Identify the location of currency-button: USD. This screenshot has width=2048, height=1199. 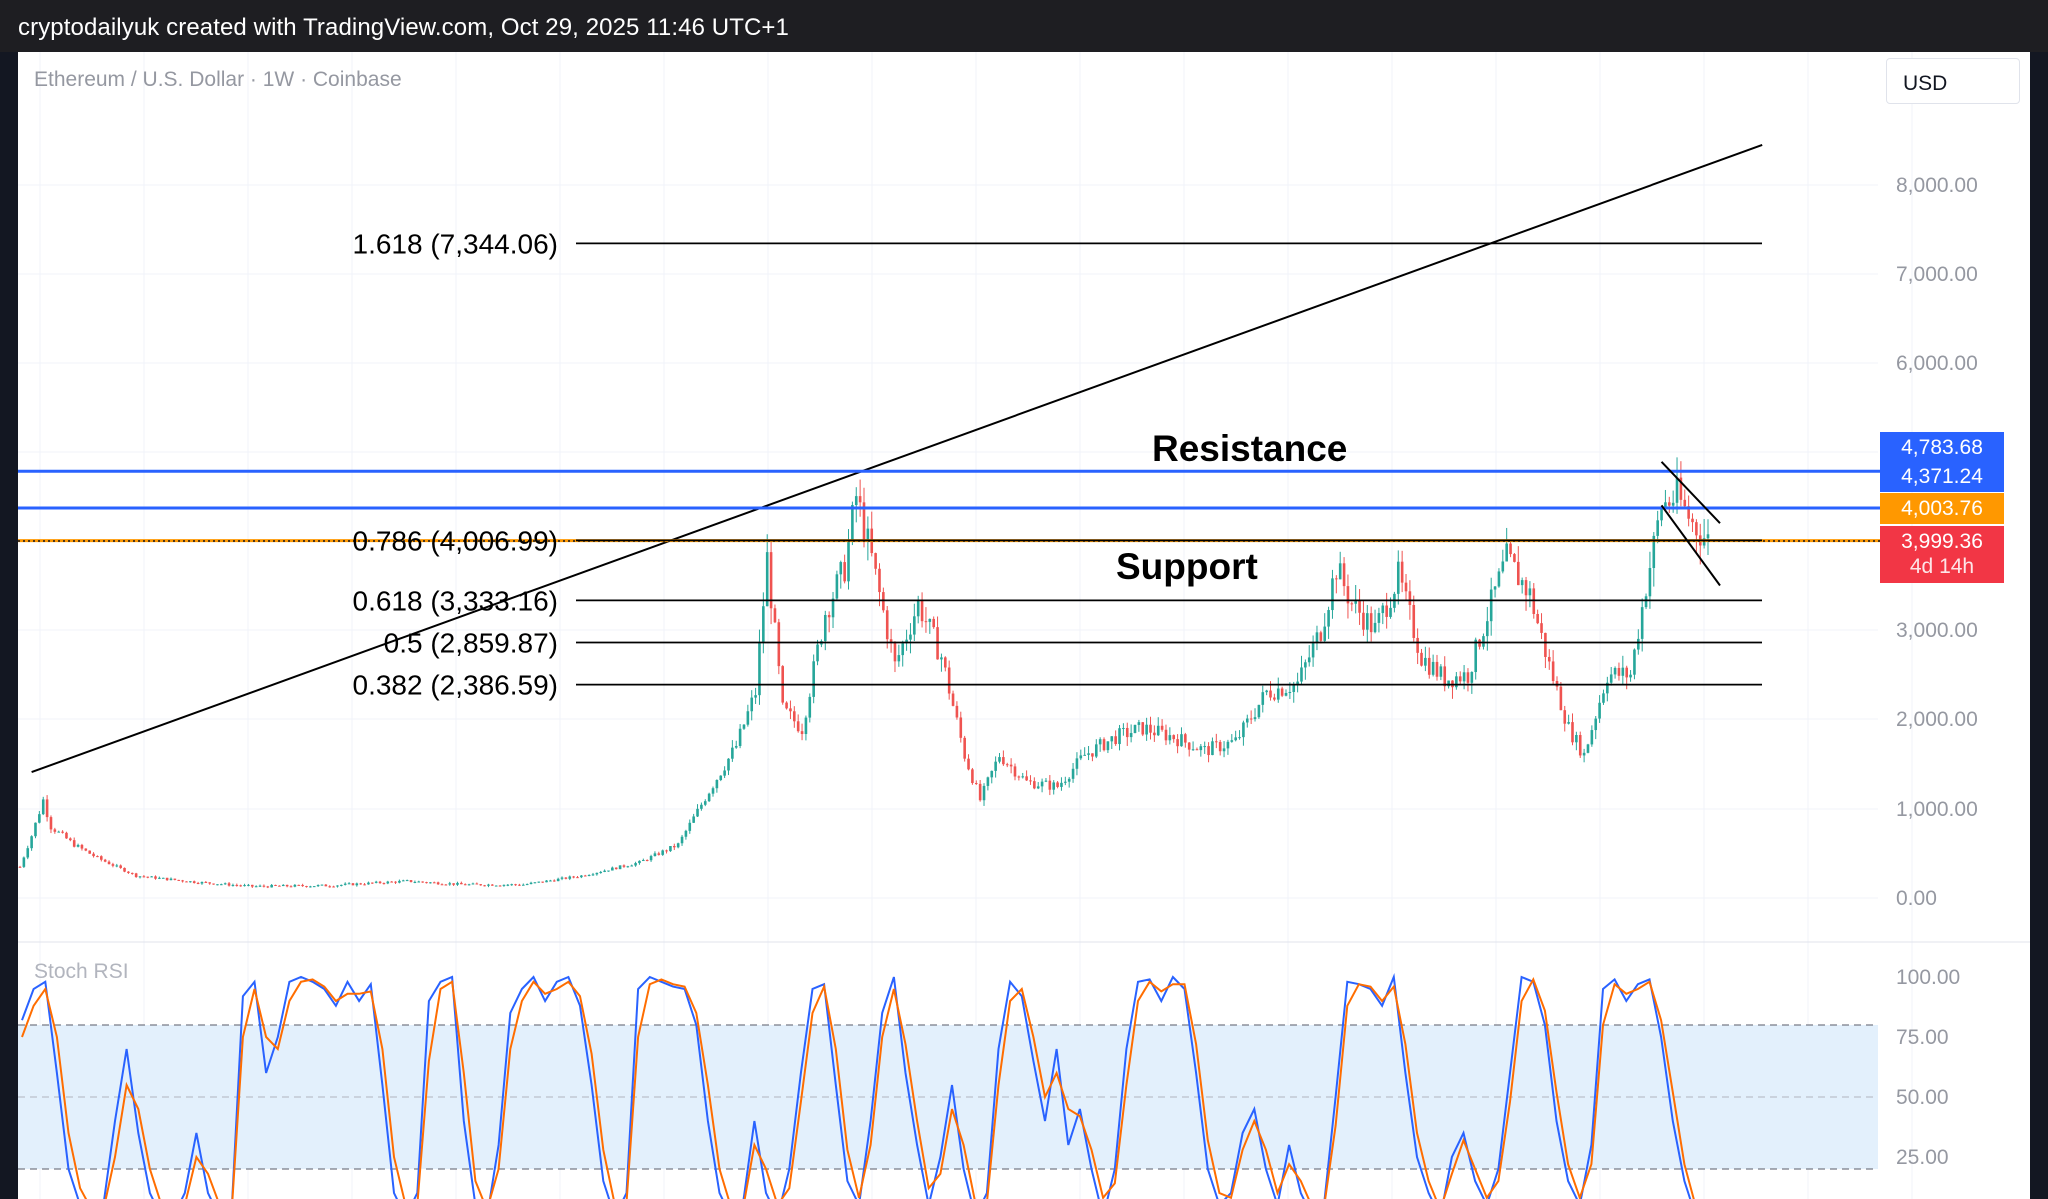
(1953, 81).